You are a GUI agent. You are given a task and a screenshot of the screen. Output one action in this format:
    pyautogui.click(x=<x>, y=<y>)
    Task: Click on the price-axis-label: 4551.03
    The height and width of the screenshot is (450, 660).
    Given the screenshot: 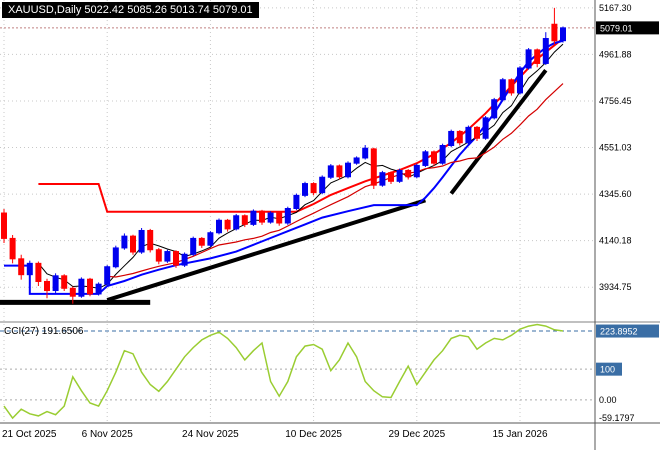 What is the action you would take?
    pyautogui.click(x=615, y=148)
    